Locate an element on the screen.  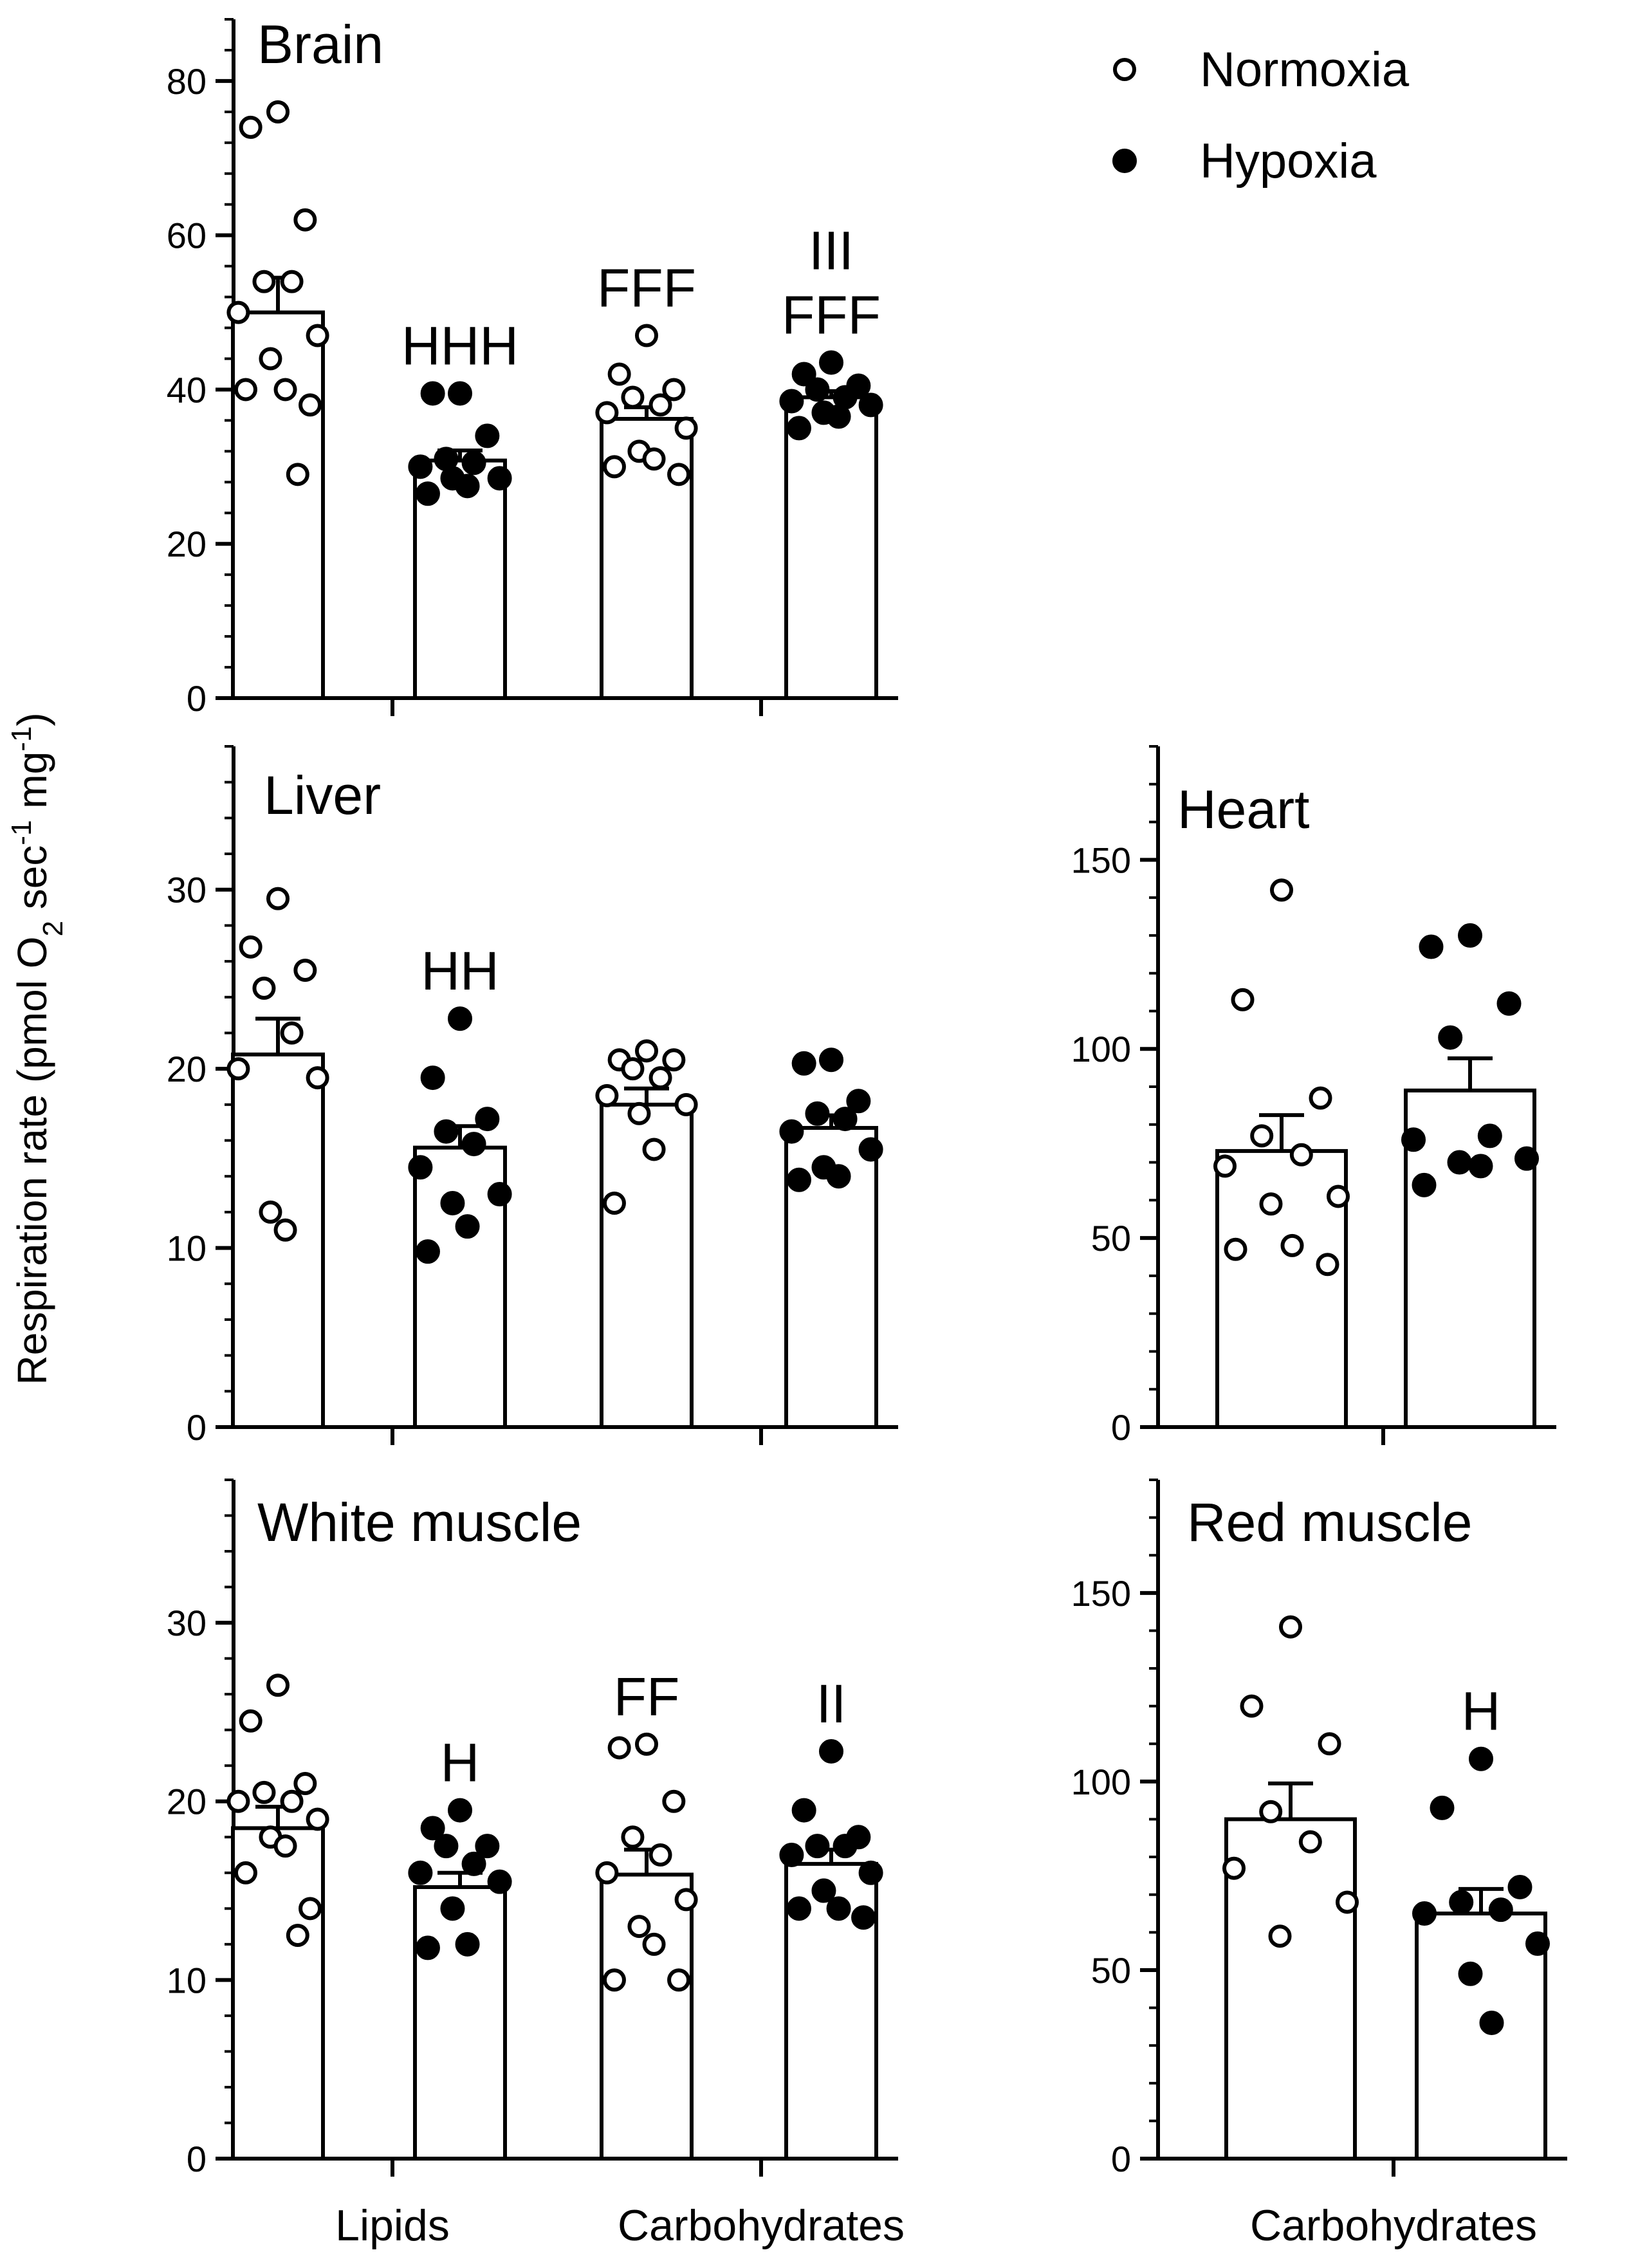
white-muscle-tick-label: 10 is located at coordinates (187, 1980).